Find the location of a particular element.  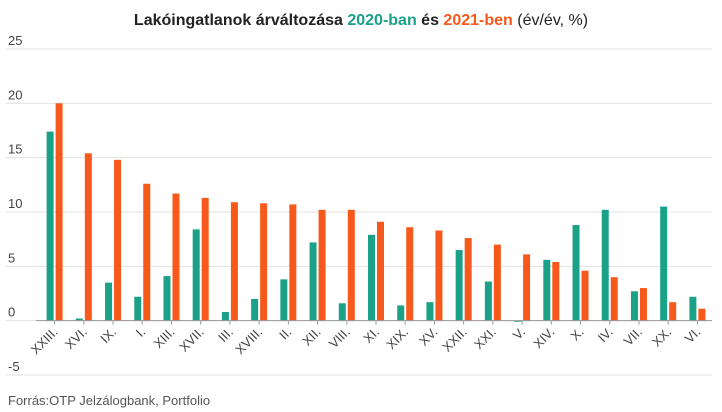

x-tick-label: XXII. is located at coordinates (454, 339).